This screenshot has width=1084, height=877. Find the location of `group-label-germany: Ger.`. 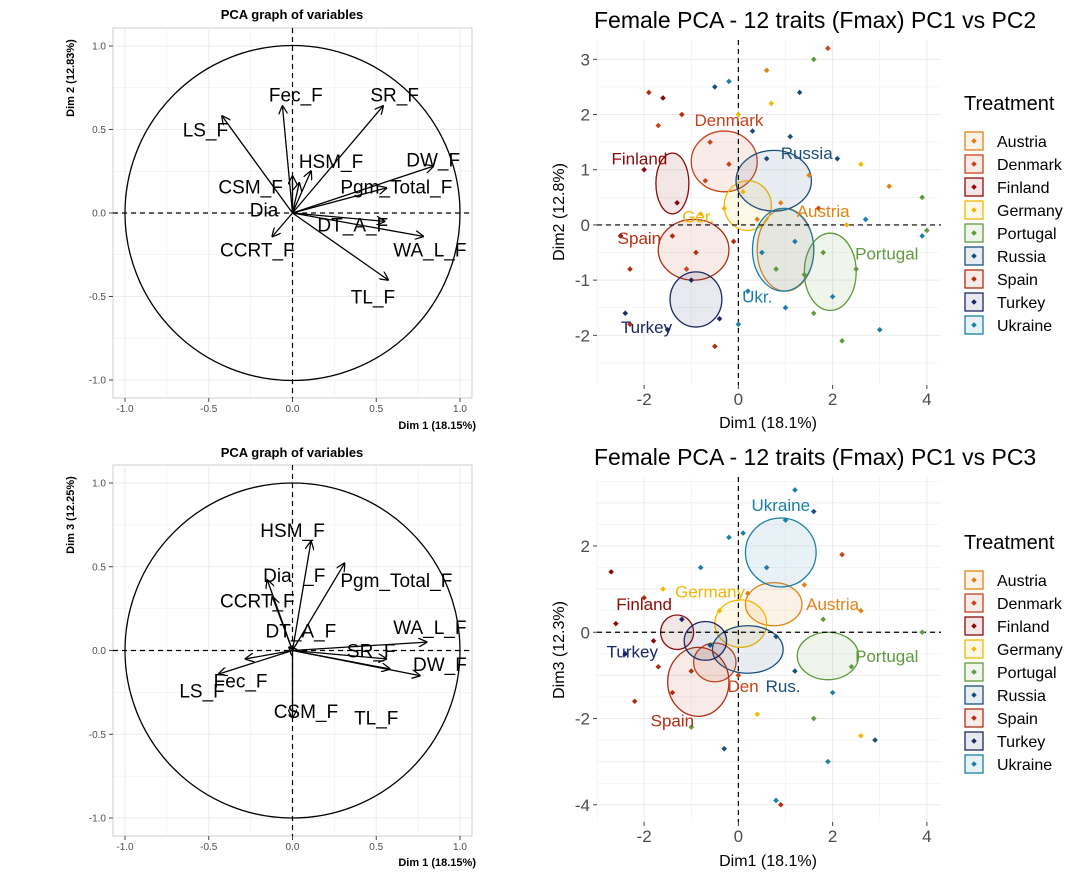

group-label-germany: Ger. is located at coordinates (698, 217).